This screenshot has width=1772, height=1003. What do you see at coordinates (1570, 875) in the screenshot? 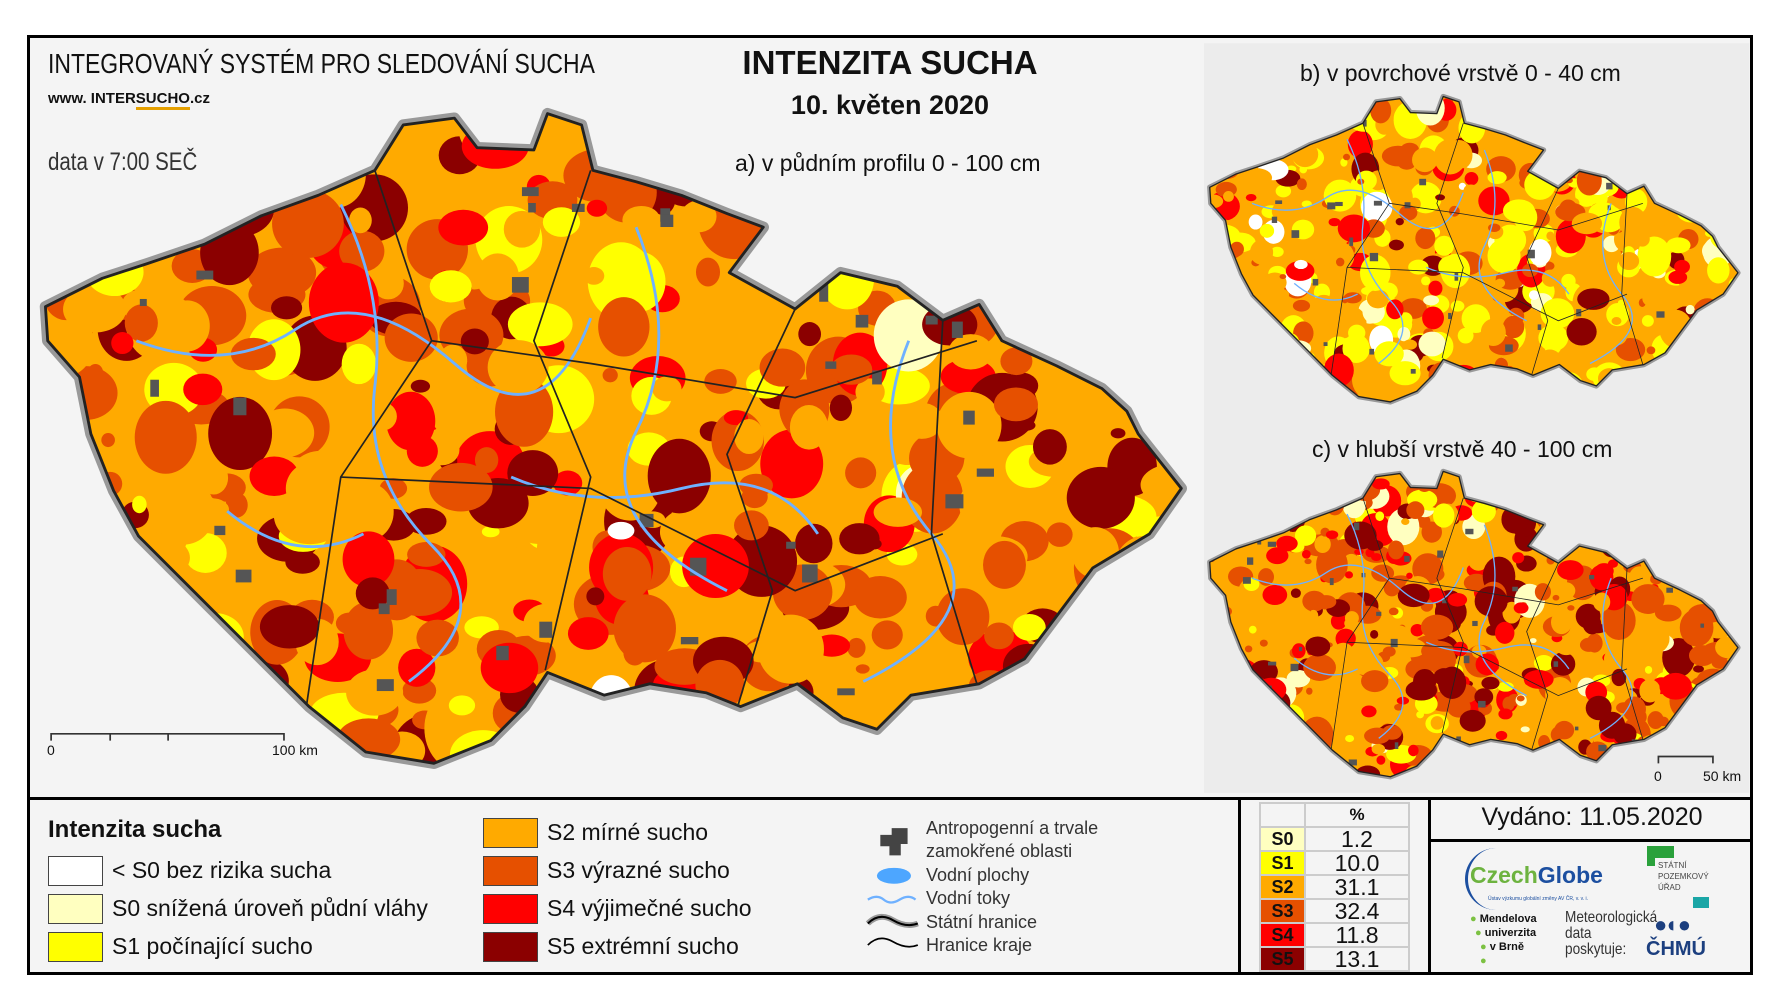
I see `czechglobe-text-b: Globe` at bounding box center [1570, 875].